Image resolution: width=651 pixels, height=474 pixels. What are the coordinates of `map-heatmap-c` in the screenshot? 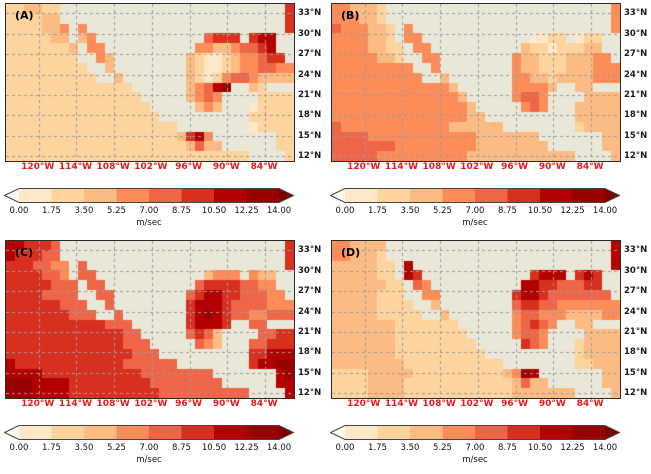 It's located at (150, 319).